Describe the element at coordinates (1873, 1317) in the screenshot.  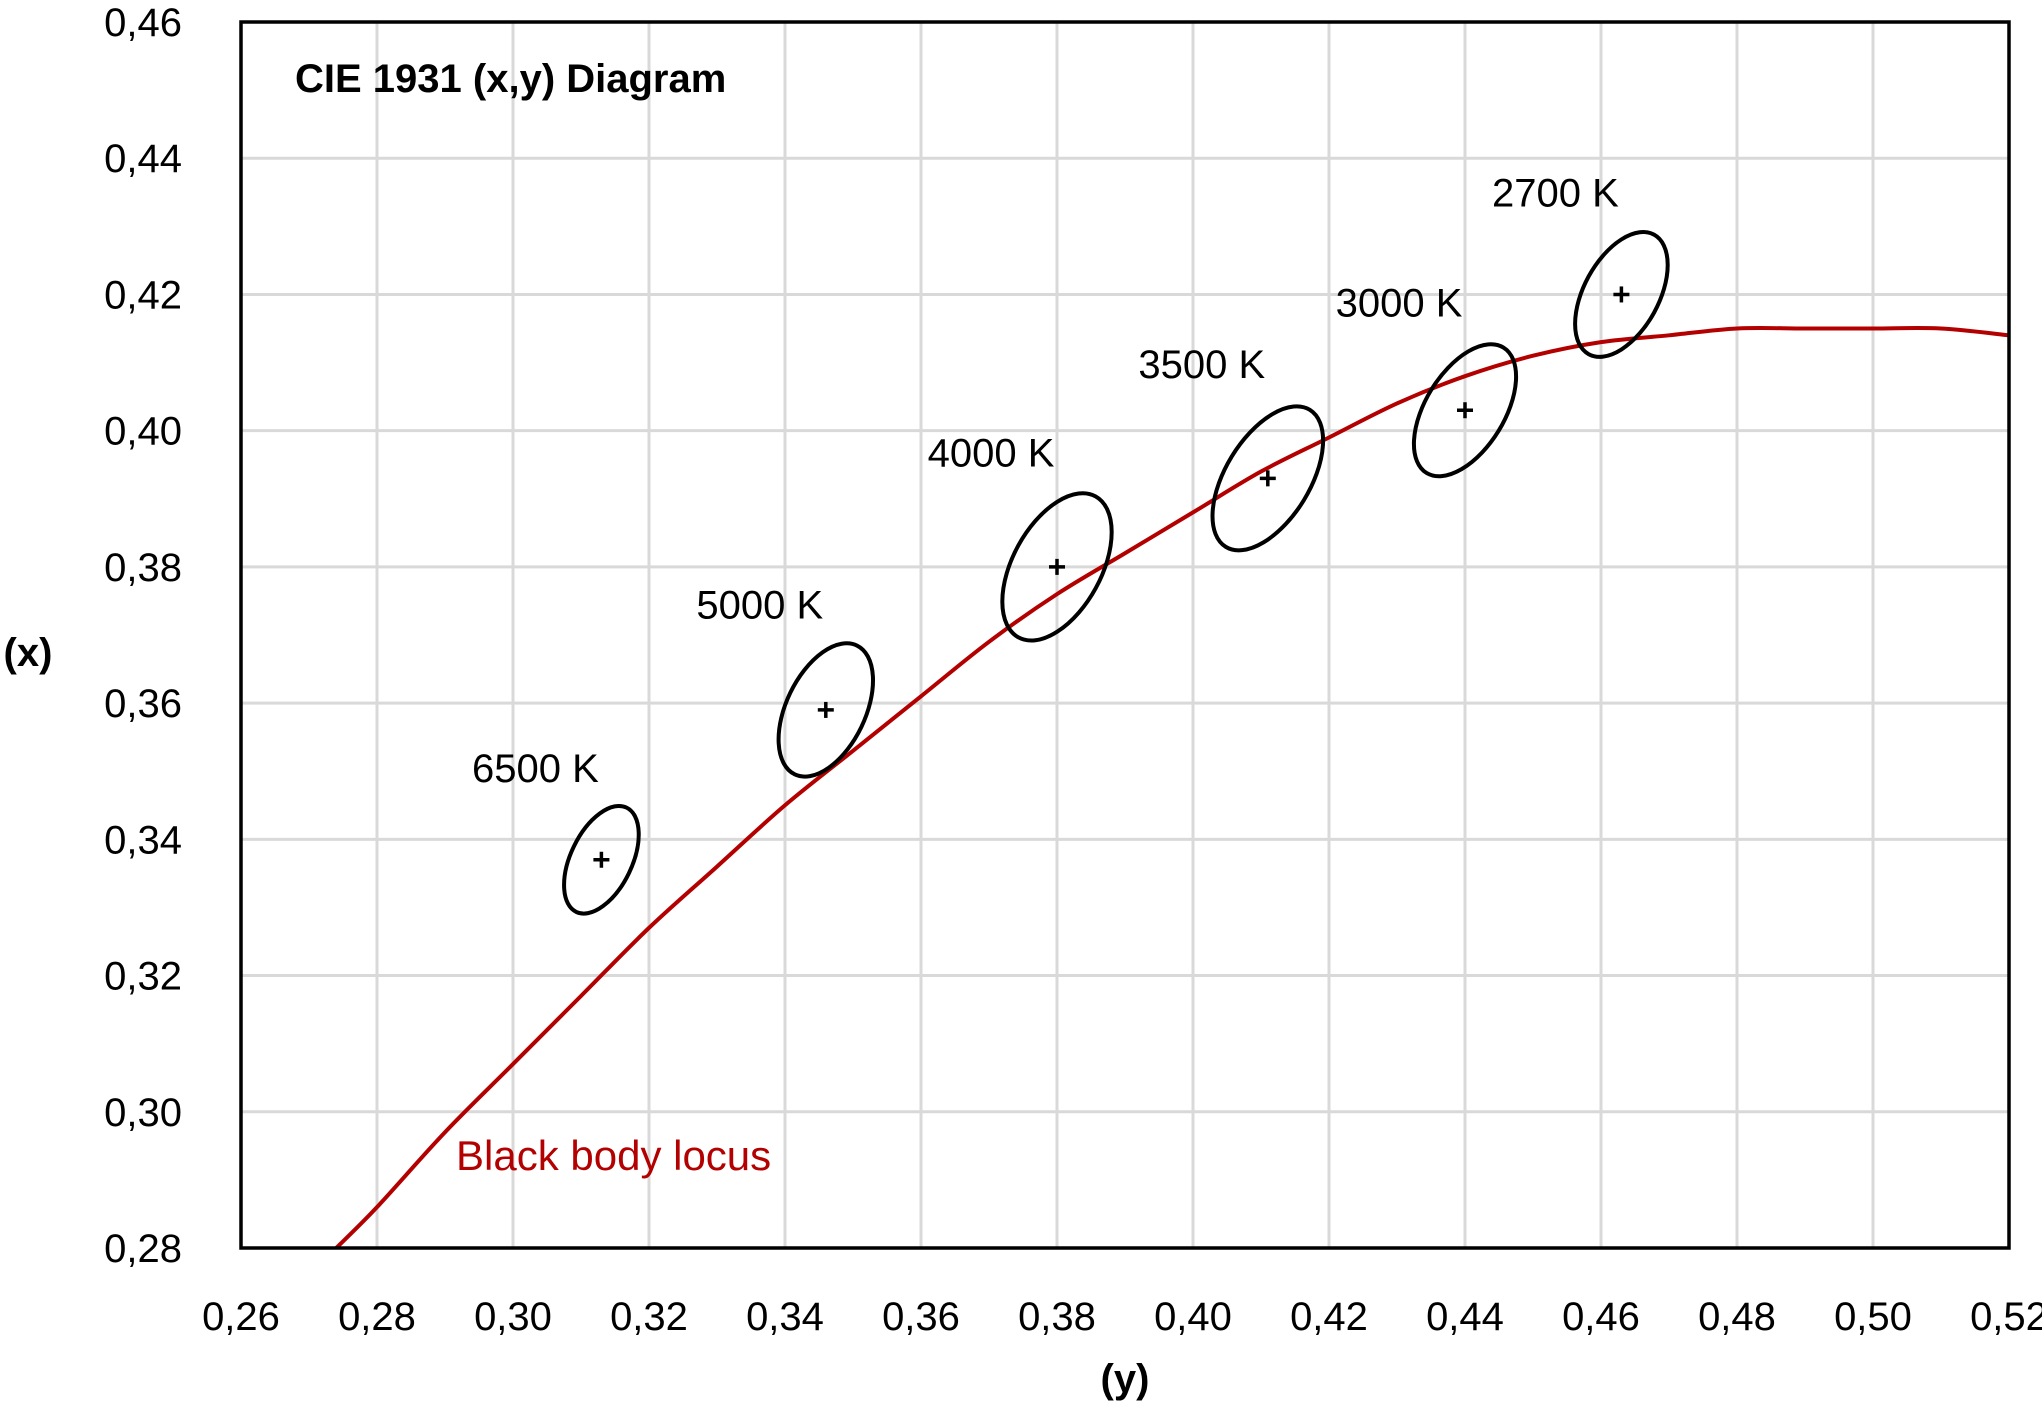
I see `x-tick-label: 0,50` at that location.